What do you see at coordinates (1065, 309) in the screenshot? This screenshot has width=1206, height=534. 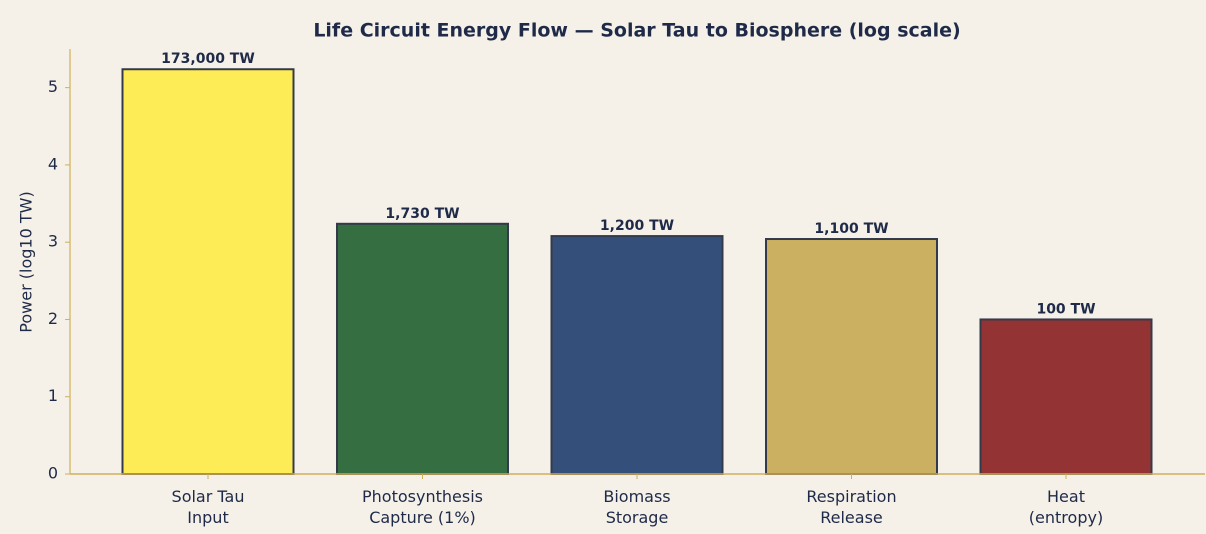 I see `value-label: 100 TW` at bounding box center [1065, 309].